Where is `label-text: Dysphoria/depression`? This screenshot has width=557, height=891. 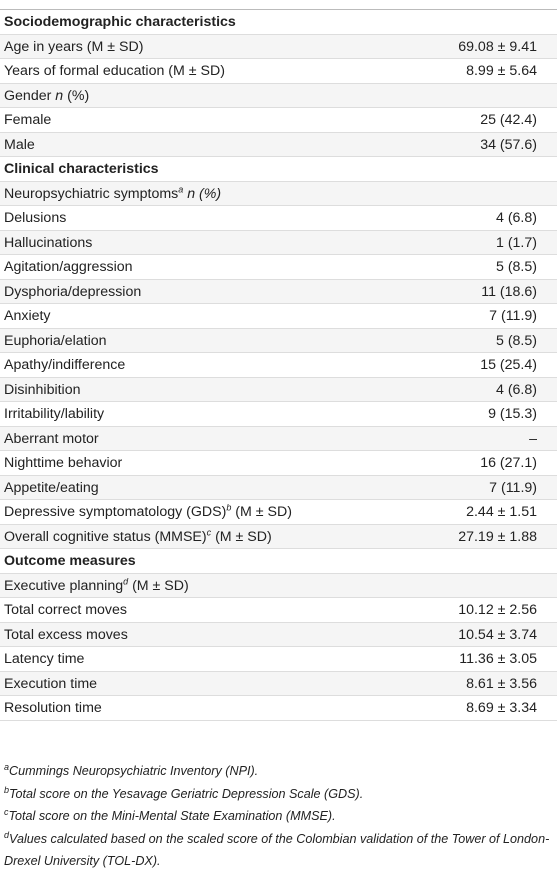 label-text: Dysphoria/depression is located at coordinates (73, 291).